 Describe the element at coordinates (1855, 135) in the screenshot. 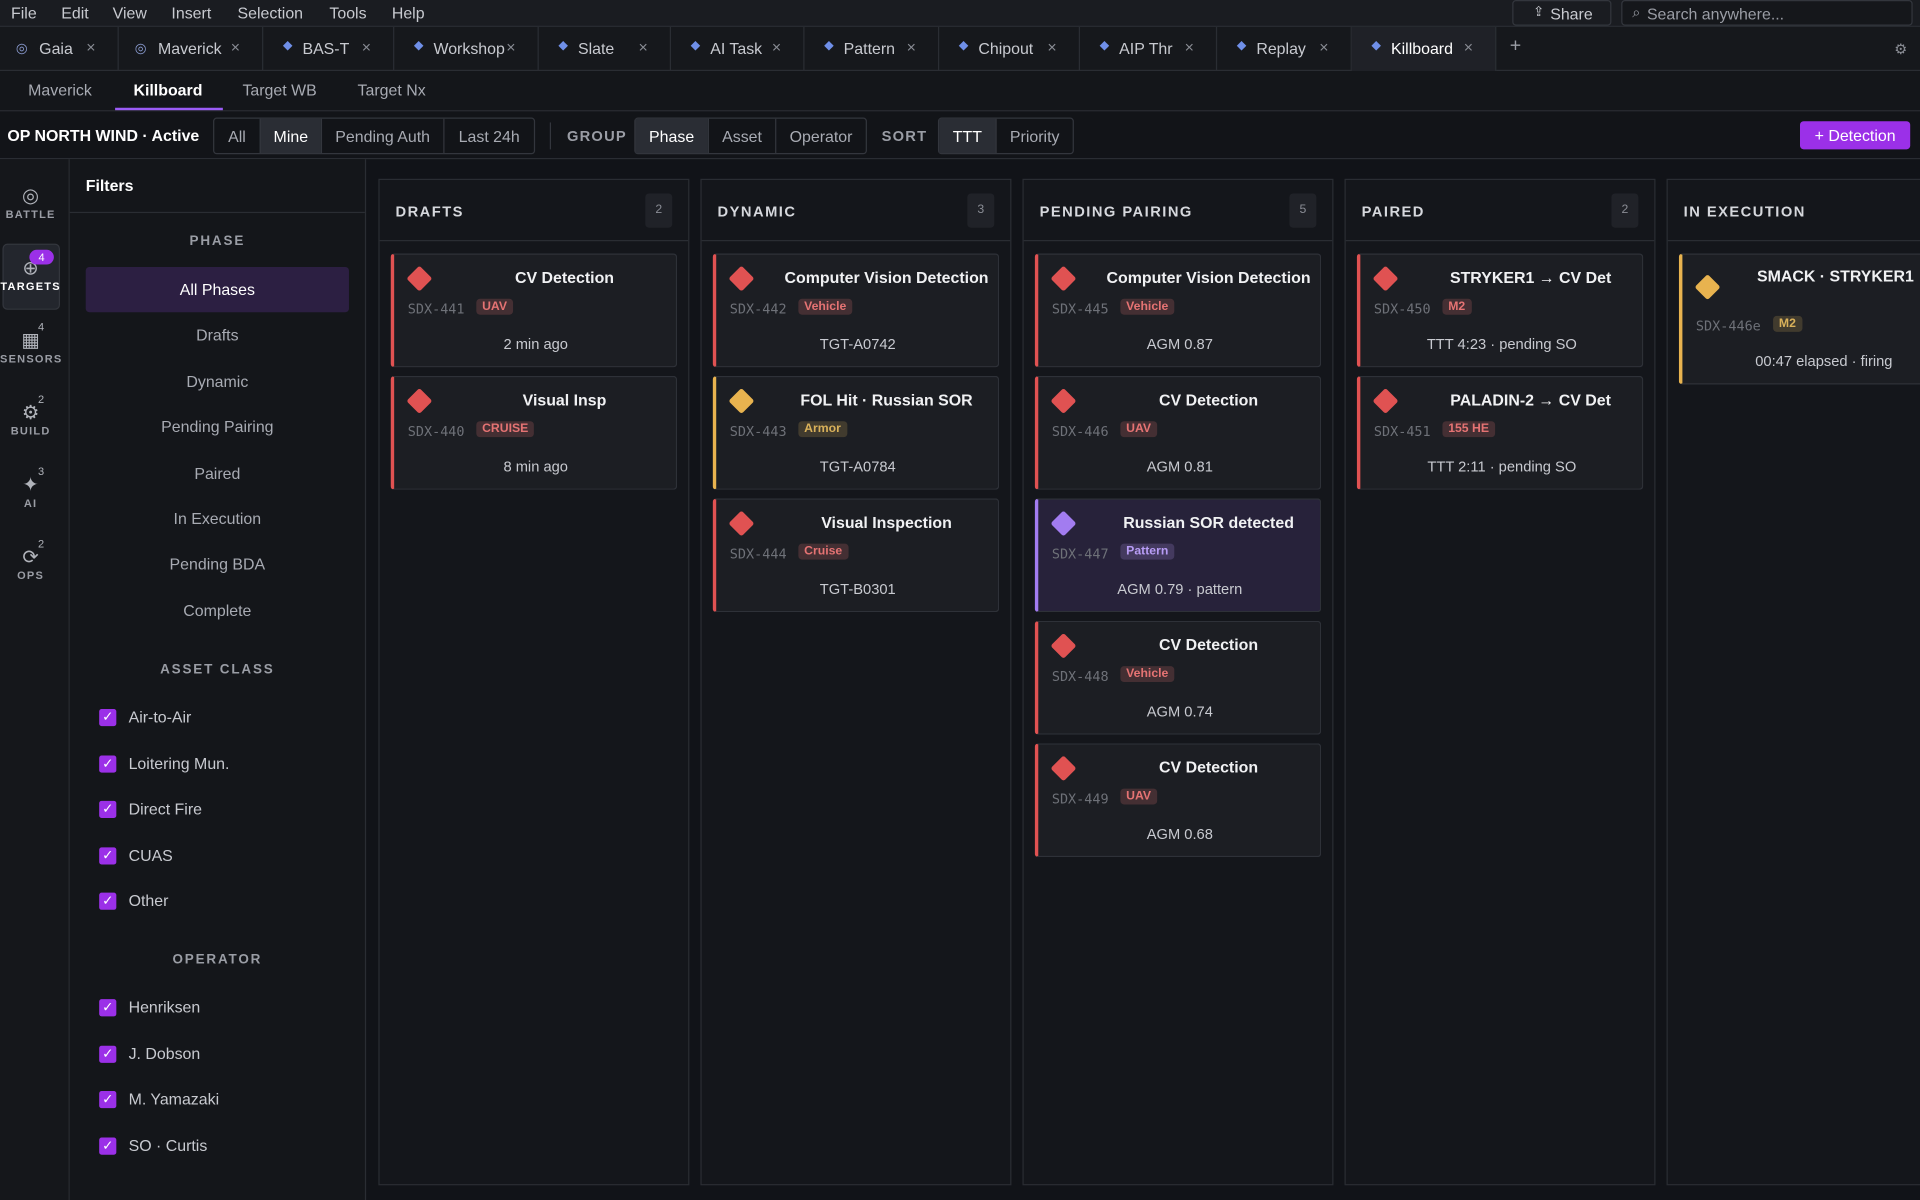

I see `add-detection-button: + Detection` at that location.